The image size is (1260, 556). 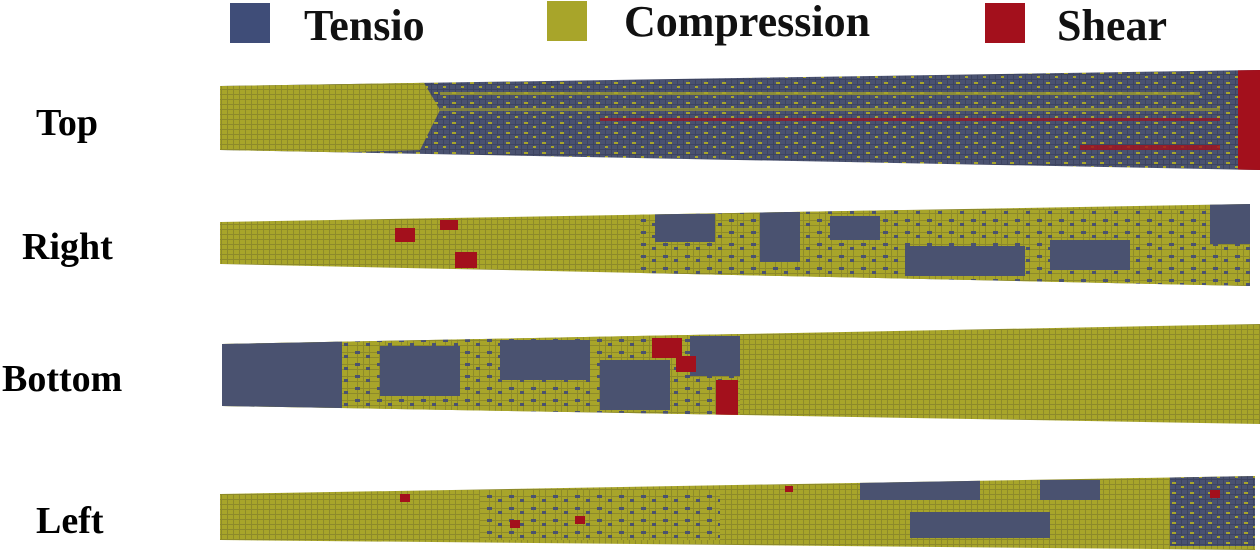 I want to click on strip-bottom, so click(x=741, y=374).